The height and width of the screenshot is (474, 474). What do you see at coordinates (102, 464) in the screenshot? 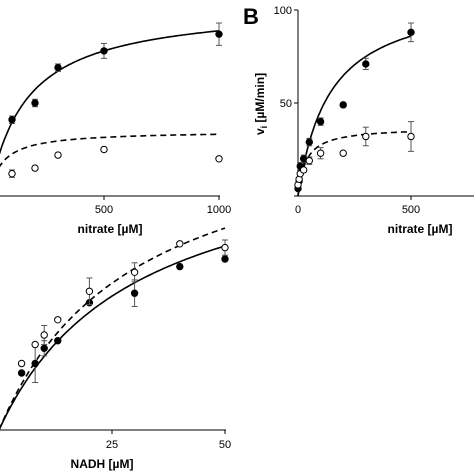
I see `panel-c-x-axis-label: NADH [µM]` at bounding box center [102, 464].